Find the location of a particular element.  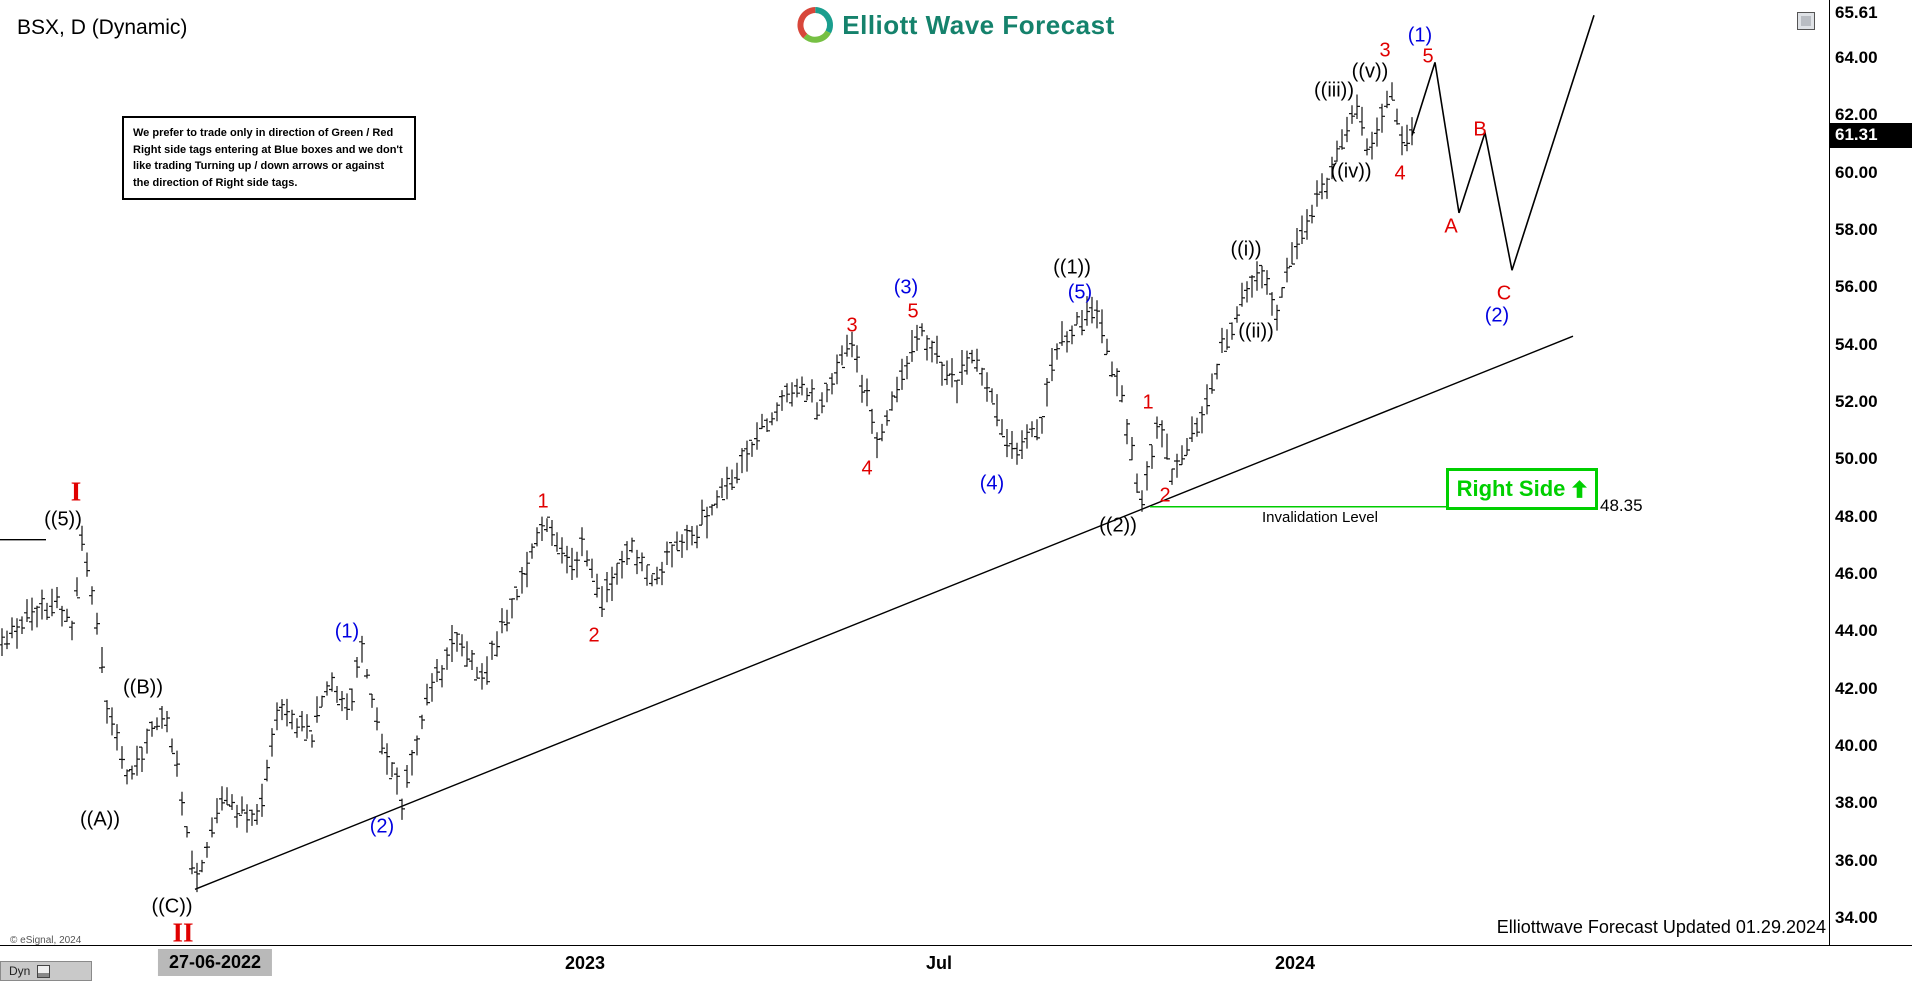

wave-label-i: ((i)) is located at coordinates (1246, 249).